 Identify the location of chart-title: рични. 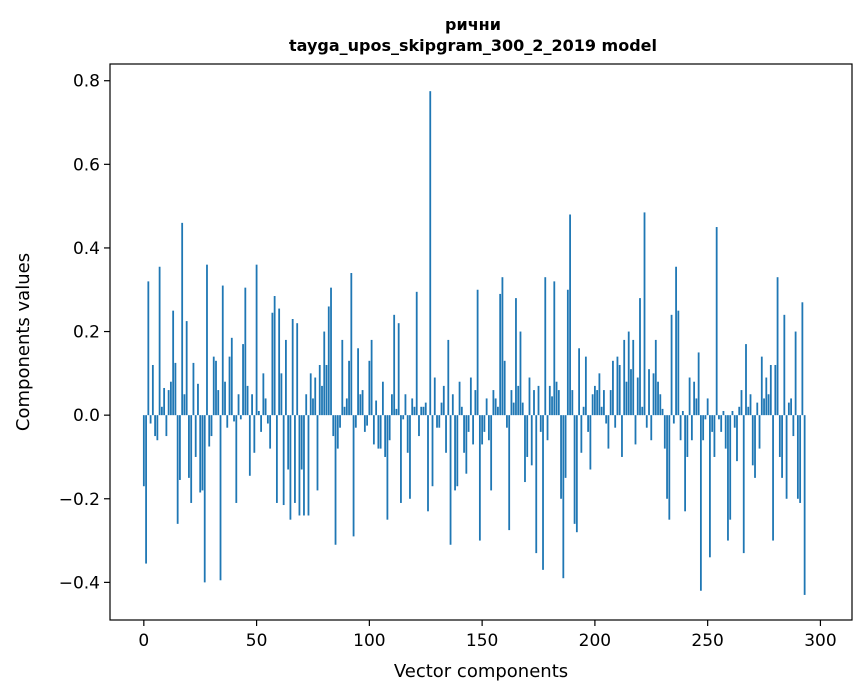
(473, 24).